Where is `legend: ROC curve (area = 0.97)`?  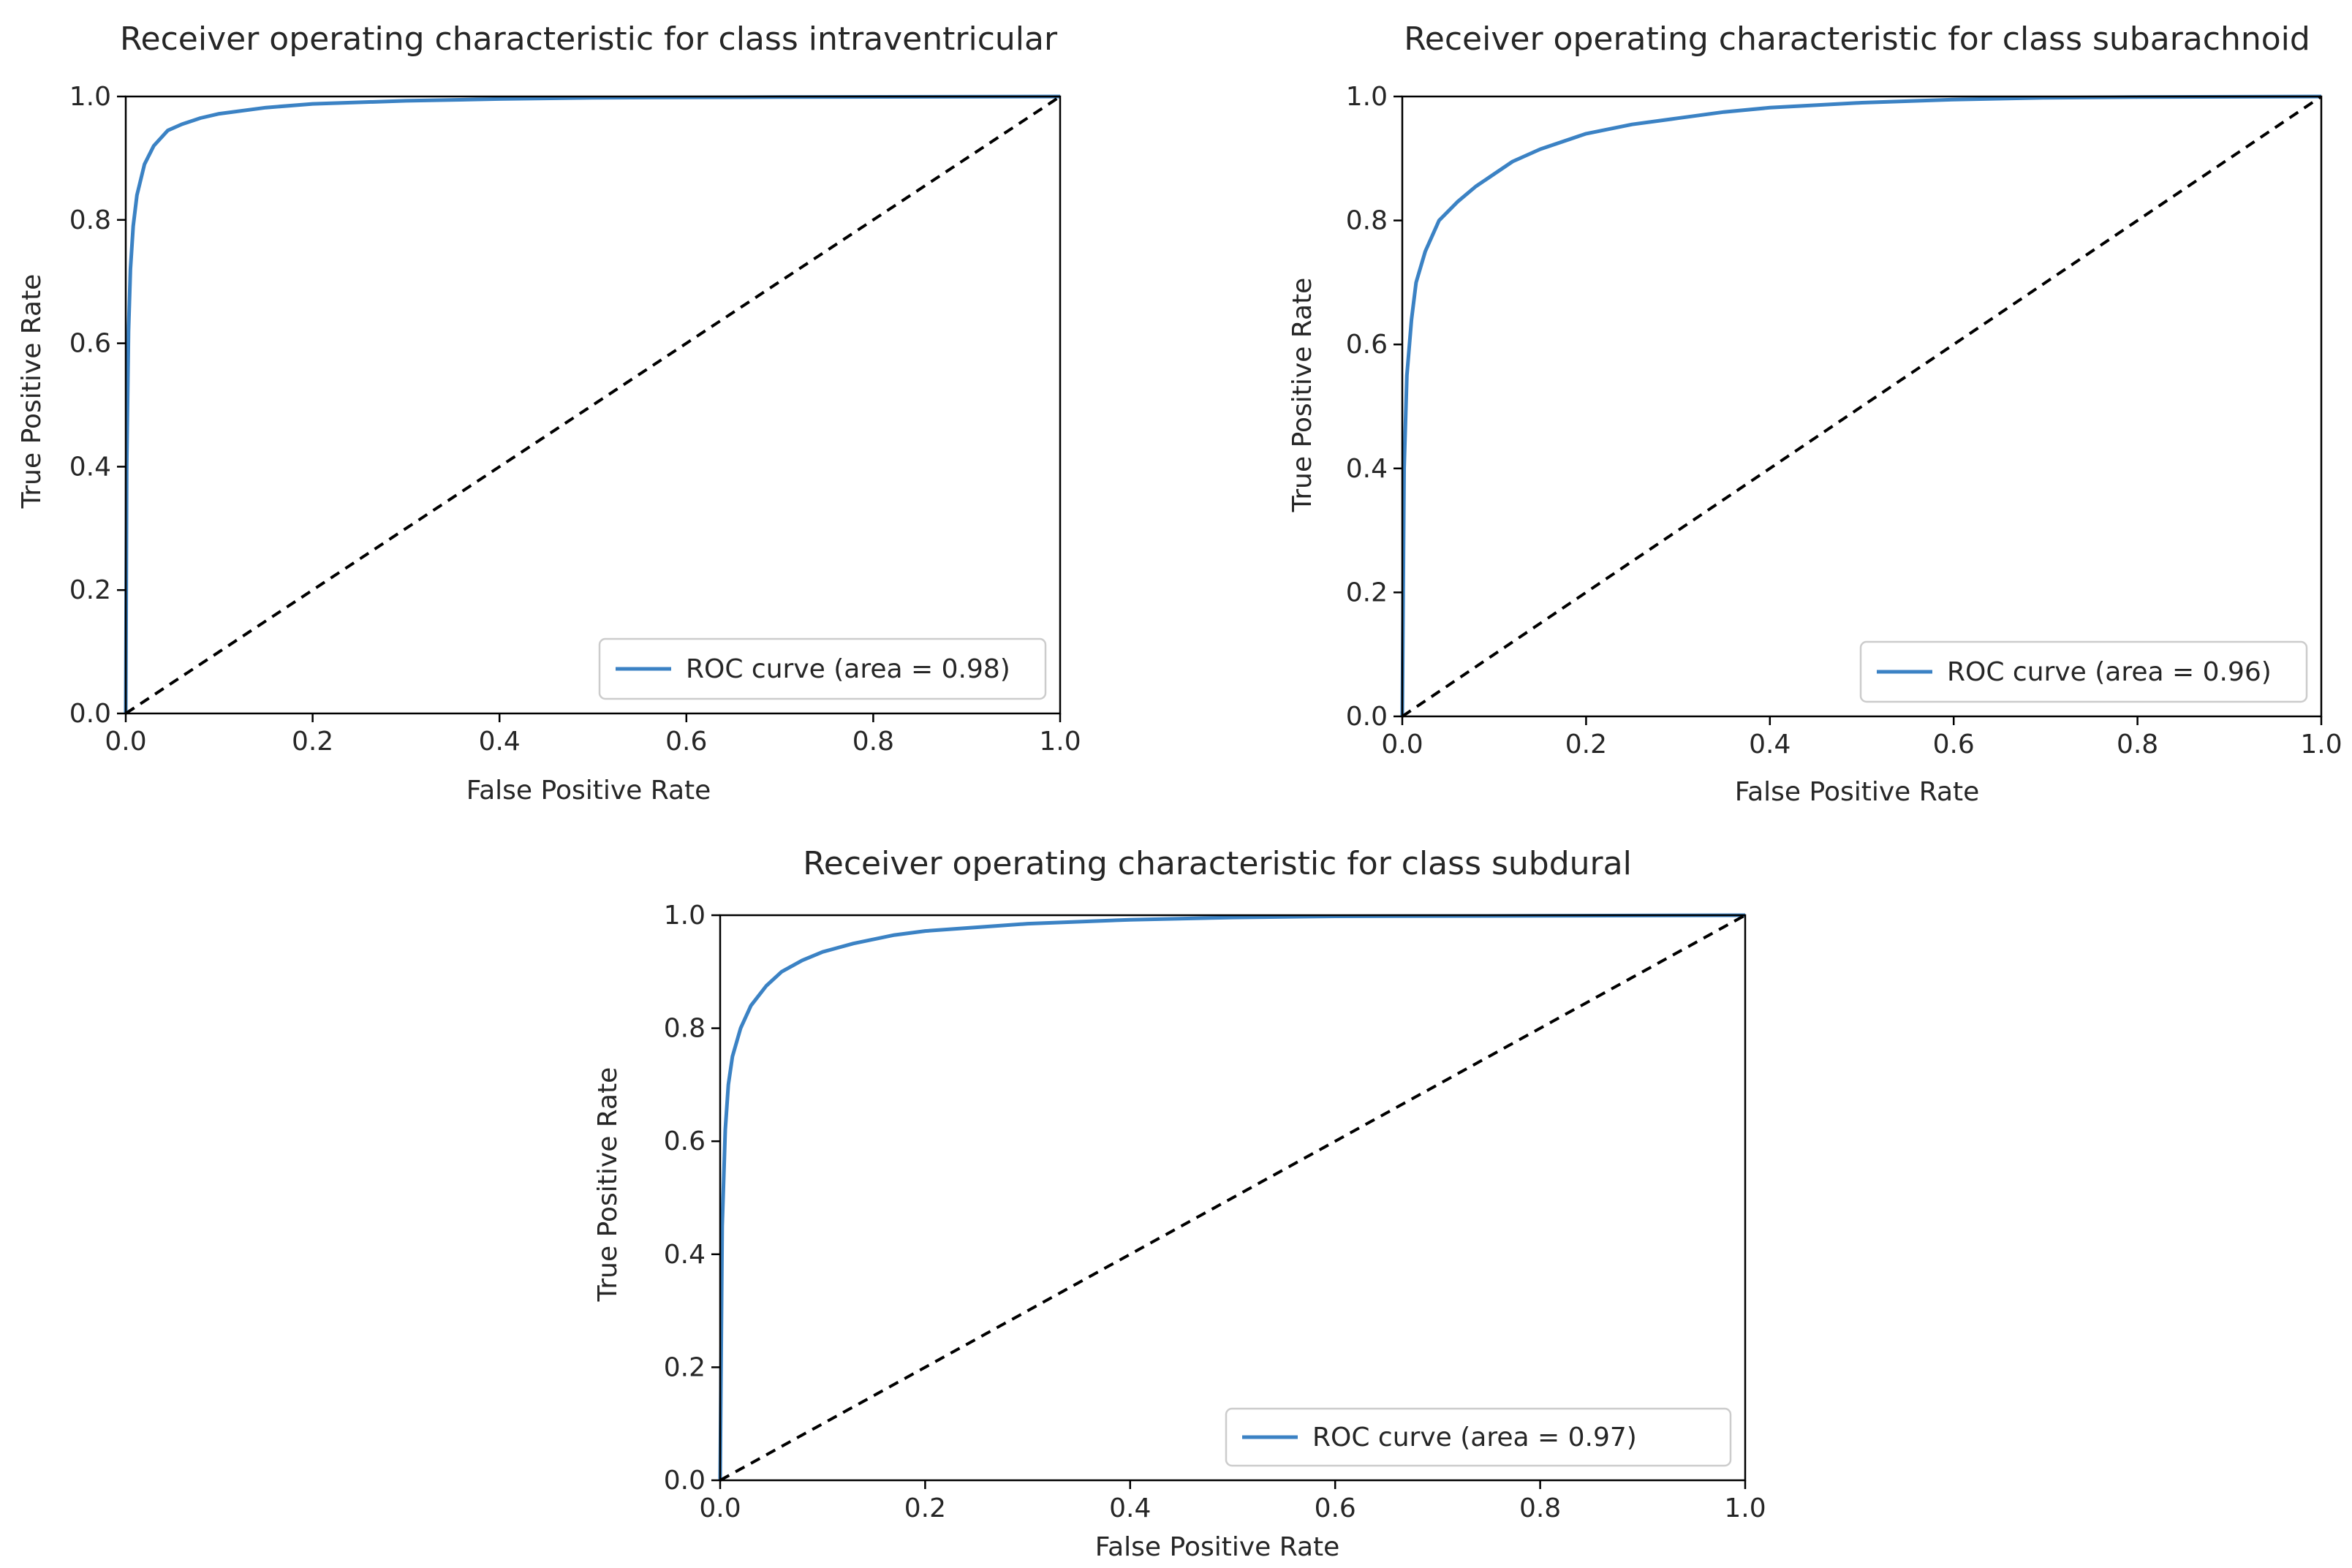
legend: ROC curve (area = 0.97) is located at coordinates (1478, 1437).